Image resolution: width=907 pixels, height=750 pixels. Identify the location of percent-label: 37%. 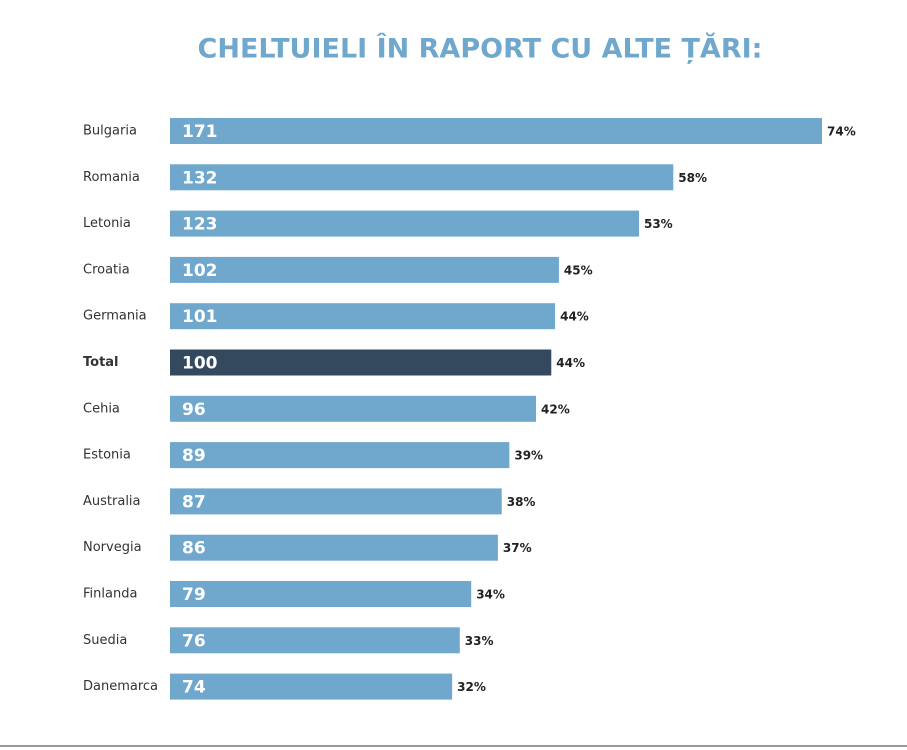
(517, 548).